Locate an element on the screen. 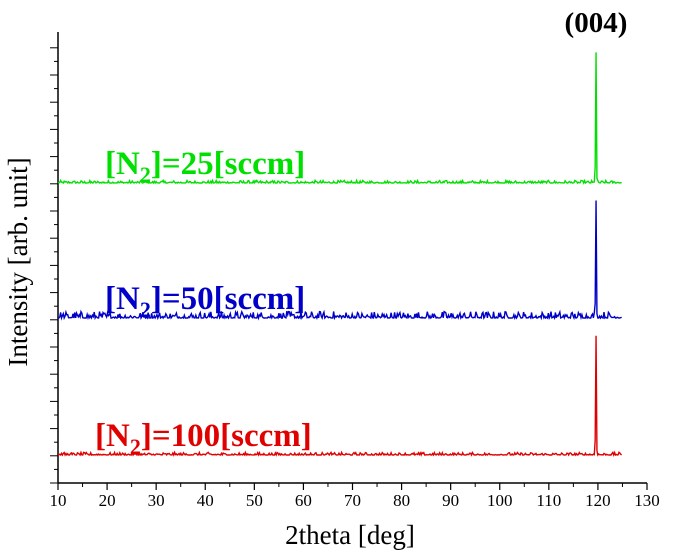  x-tick-label: 130 is located at coordinates (647, 500).